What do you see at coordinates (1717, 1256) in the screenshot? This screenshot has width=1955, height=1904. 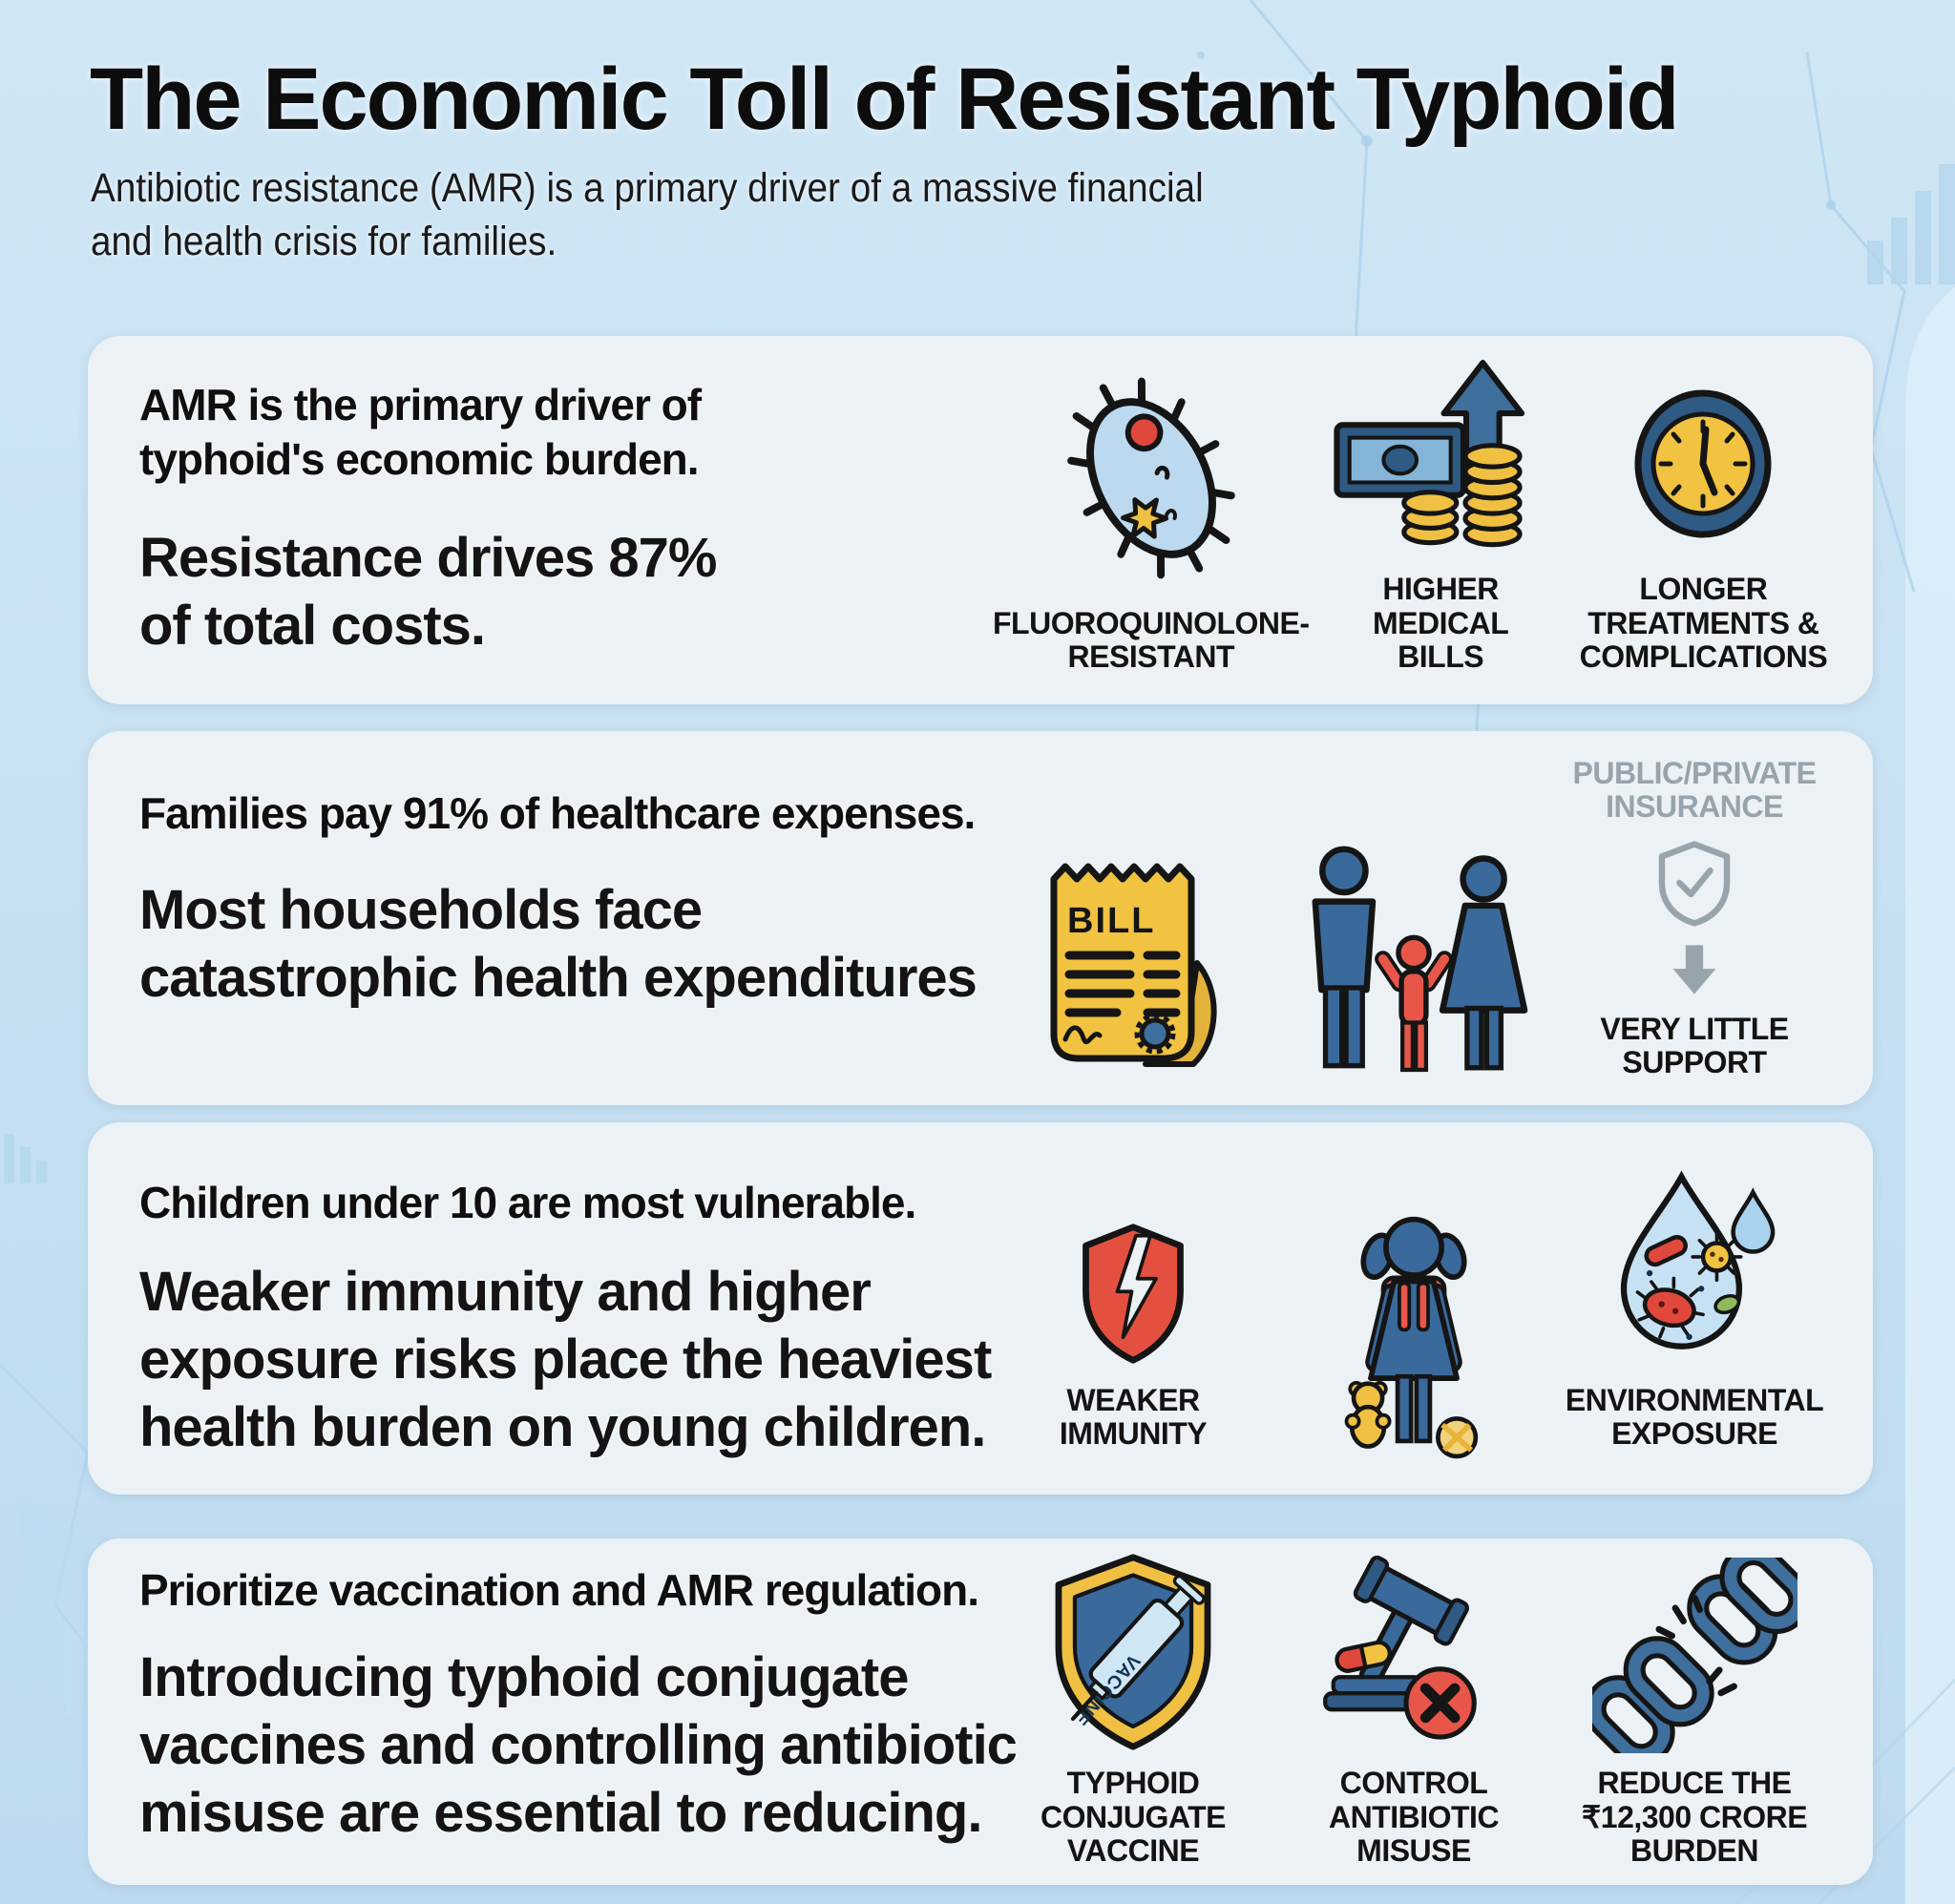 I see `virus-dot` at bounding box center [1717, 1256].